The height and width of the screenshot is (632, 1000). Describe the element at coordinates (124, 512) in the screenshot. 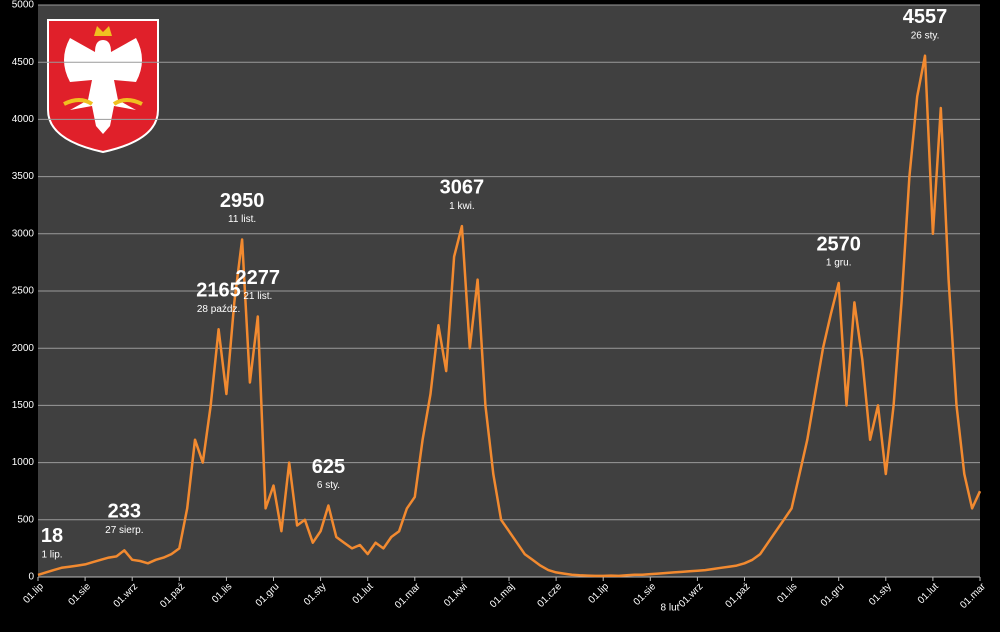

I see `annotation-value: 233` at that location.